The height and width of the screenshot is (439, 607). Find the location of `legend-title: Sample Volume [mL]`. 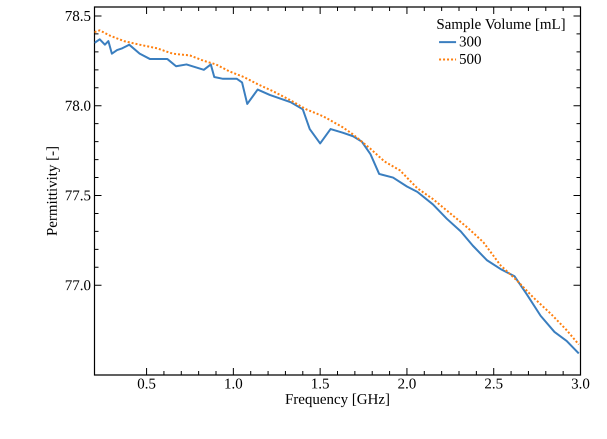

legend-title: Sample Volume [mL] is located at coordinates (500, 25).